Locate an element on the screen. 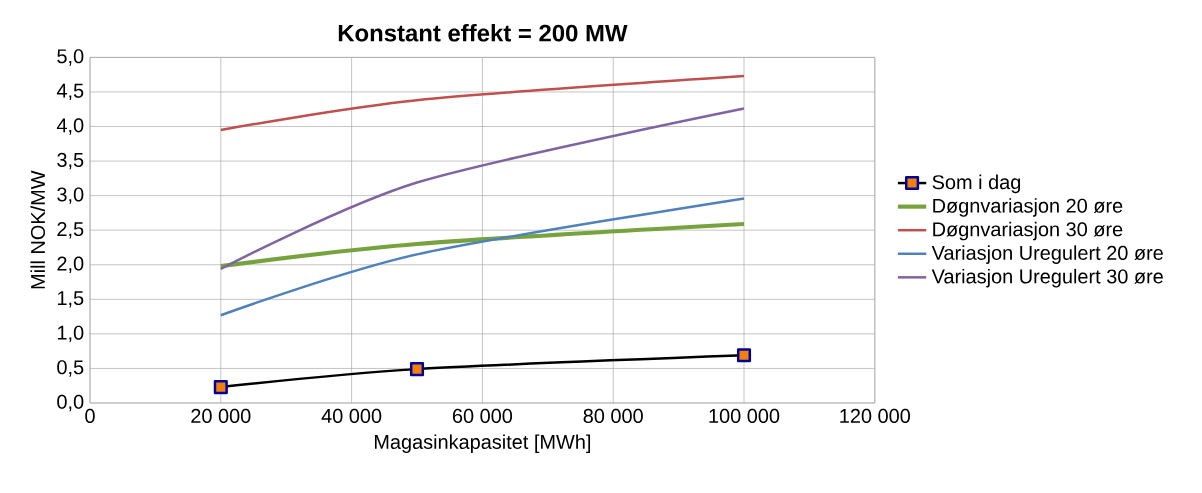 The image size is (1202, 493). y-tick-label: 3,0 is located at coordinates (70, 195).